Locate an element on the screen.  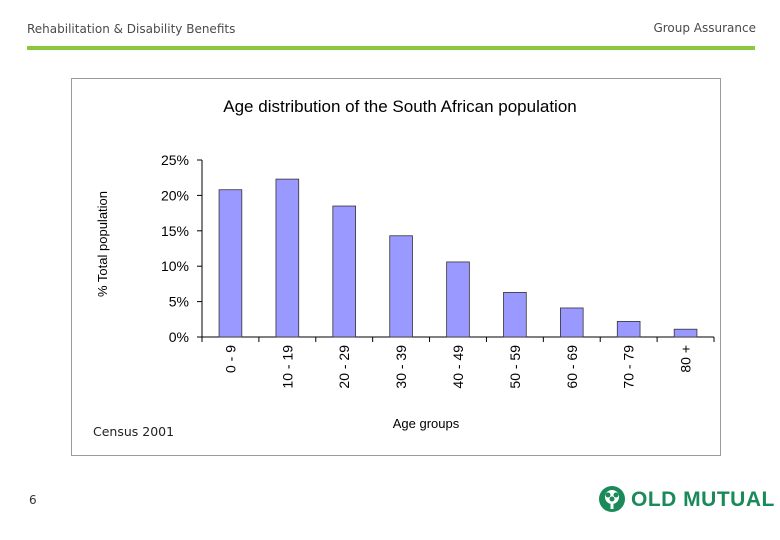
x-tick-label: 30 - 39 is located at coordinates (401, 367).